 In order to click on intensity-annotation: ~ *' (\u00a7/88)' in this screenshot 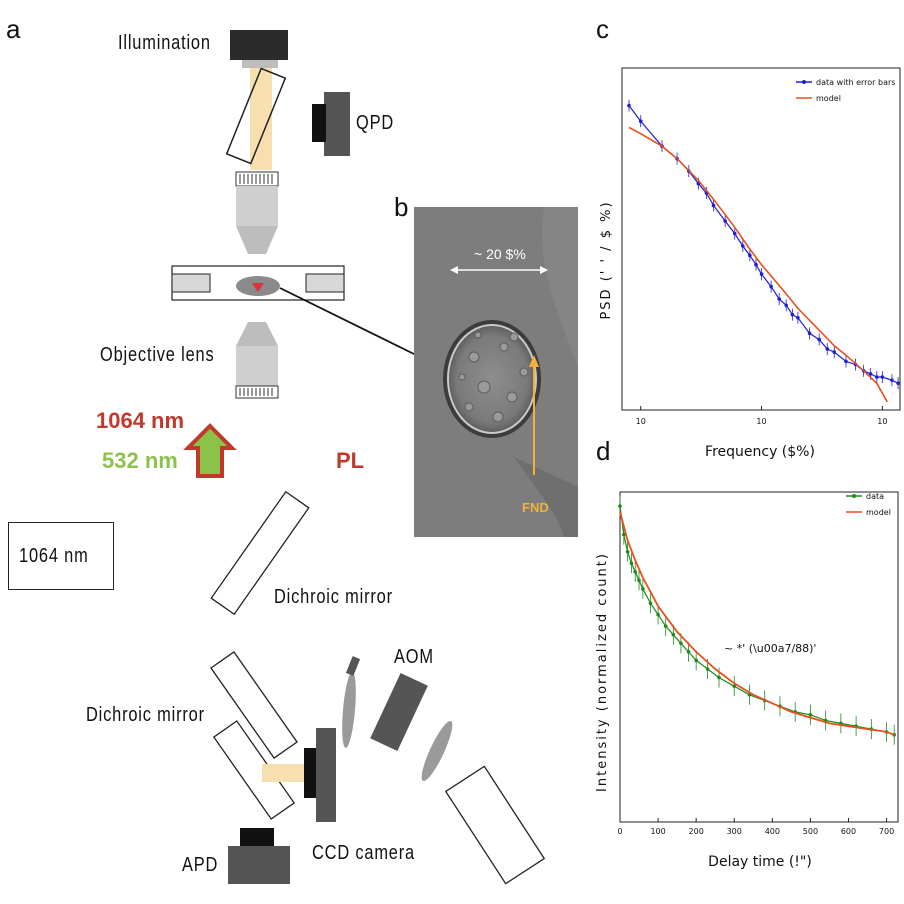, I will do `click(770, 648)`.